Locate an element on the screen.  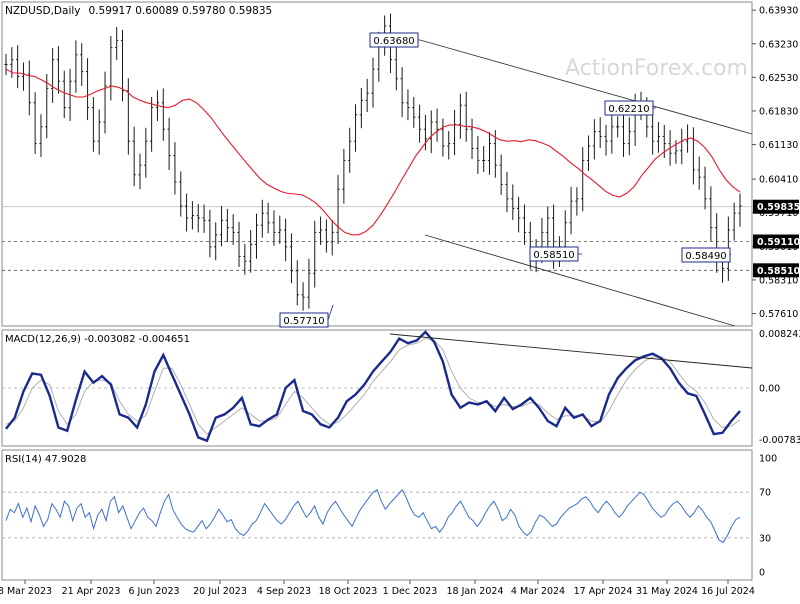
ohlc-values: 0.59917 0.60089 0.59780 0.59835 is located at coordinates (181, 11).